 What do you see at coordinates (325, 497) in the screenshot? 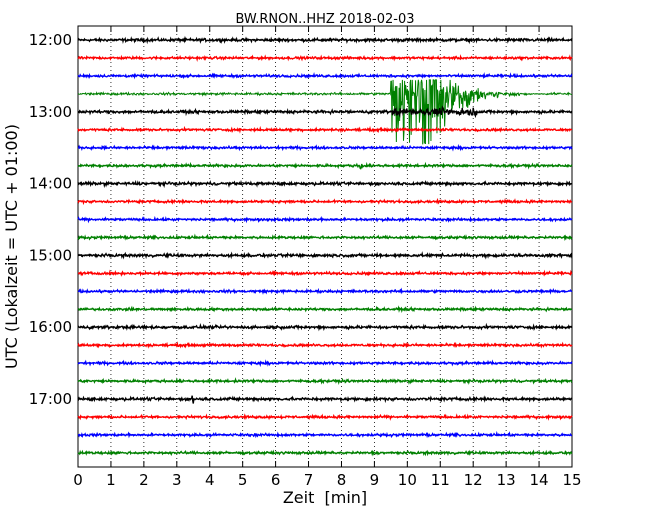
I see `x-axis-label: Zeit [min]` at bounding box center [325, 497].